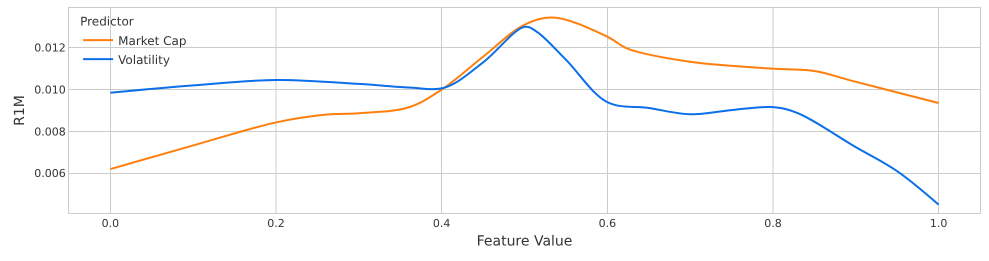 The image size is (989, 261). I want to click on y-tick-label: 0.012, so click(50, 48).